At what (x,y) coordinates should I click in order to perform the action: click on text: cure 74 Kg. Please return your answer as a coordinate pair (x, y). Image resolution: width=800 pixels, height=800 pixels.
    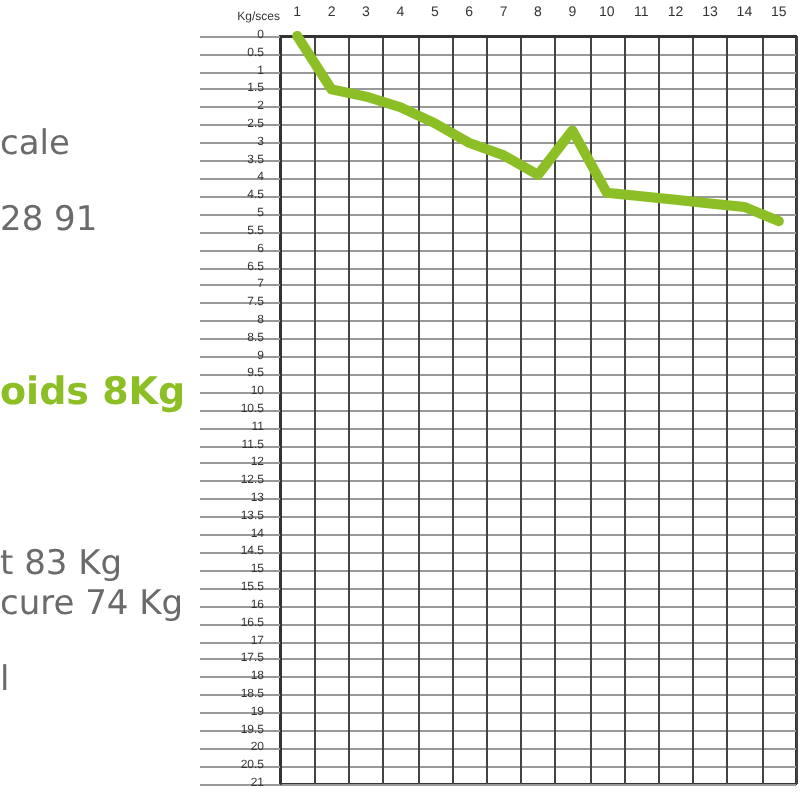
    Looking at the image, I should click on (92, 604).